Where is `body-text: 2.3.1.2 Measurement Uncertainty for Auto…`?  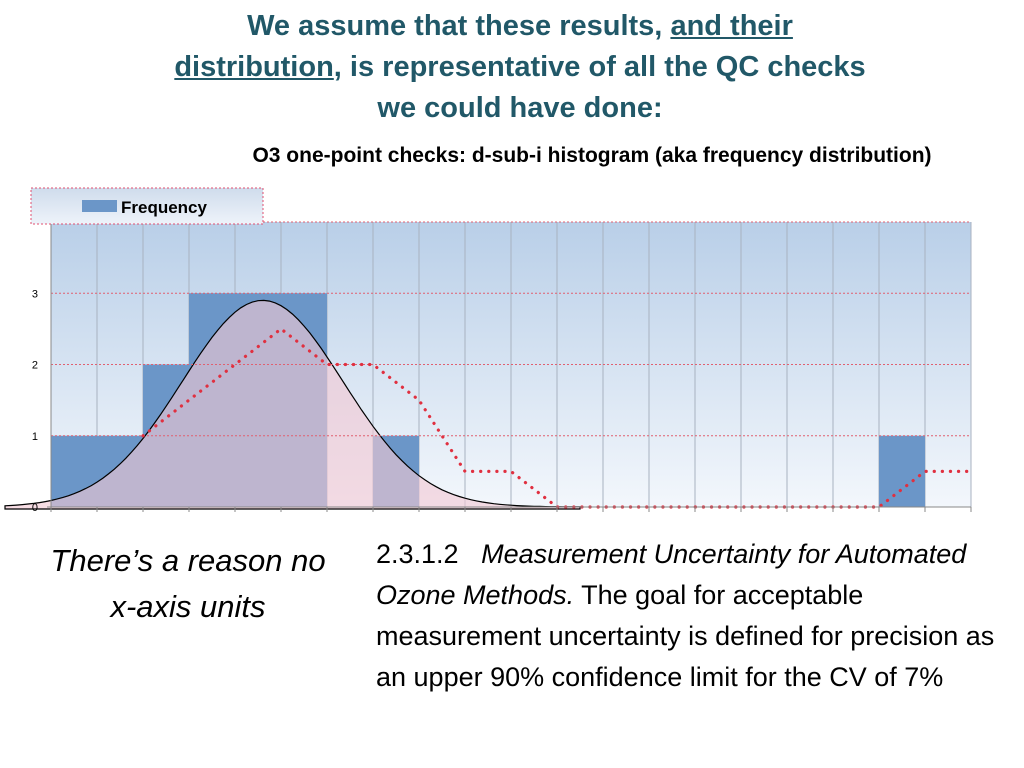
body-text: 2.3.1.2 Measurement Uncertainty for Auto… is located at coordinates (686, 616).